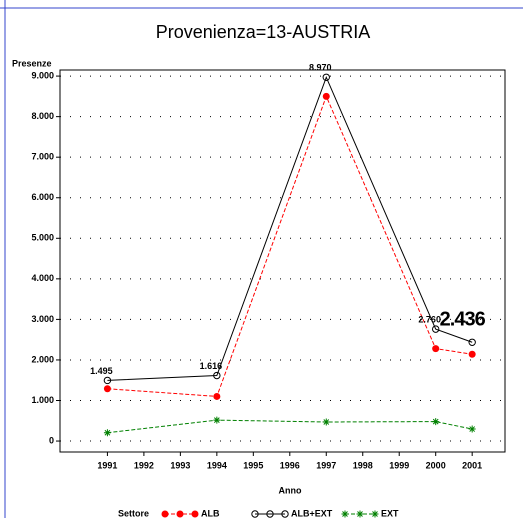 The image size is (523, 518). What do you see at coordinates (211, 366) in the screenshot?
I see `data-label: 1.616` at bounding box center [211, 366].